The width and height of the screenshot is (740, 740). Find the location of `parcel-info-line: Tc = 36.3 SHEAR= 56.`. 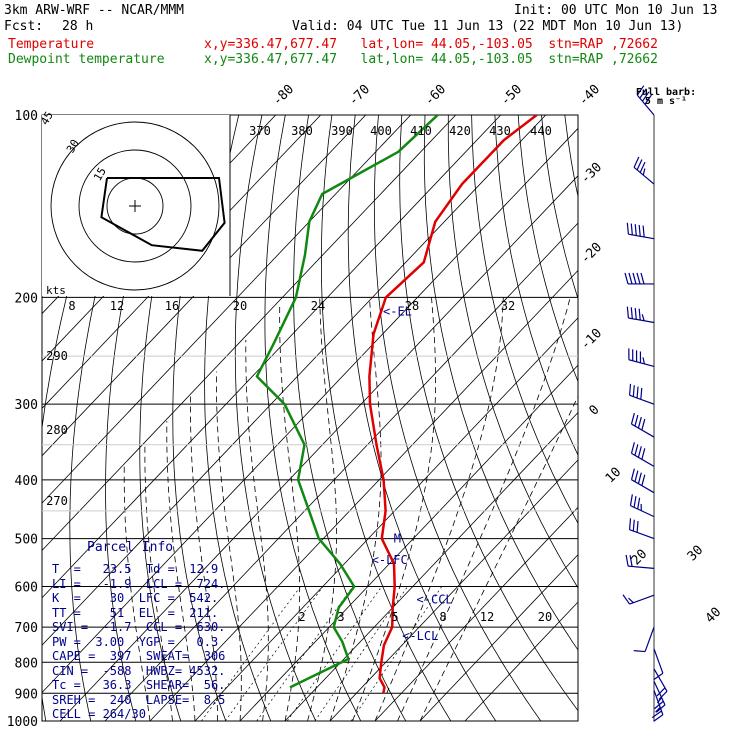

parcel-info-line: Tc = 36.3 SHEAR= 56. is located at coordinates (139, 685).